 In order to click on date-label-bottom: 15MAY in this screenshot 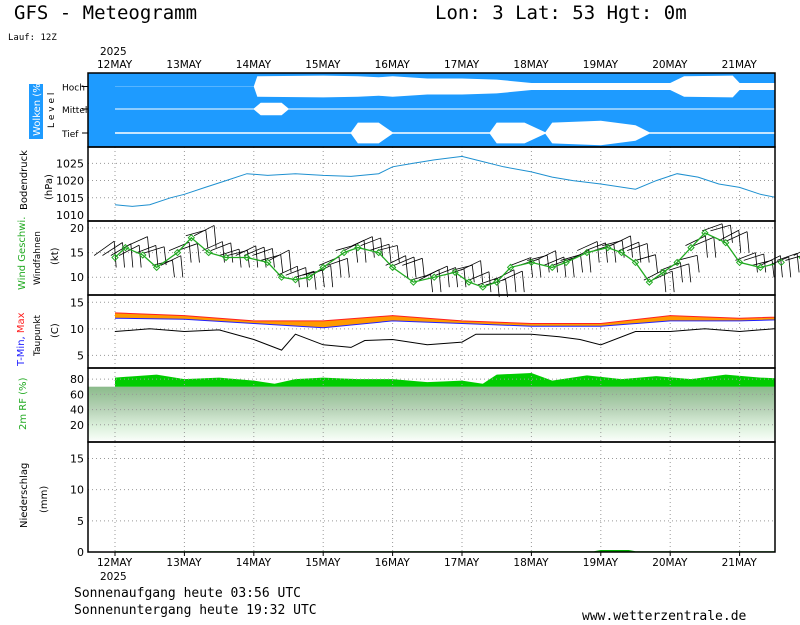, I will do `click(323, 563)`.